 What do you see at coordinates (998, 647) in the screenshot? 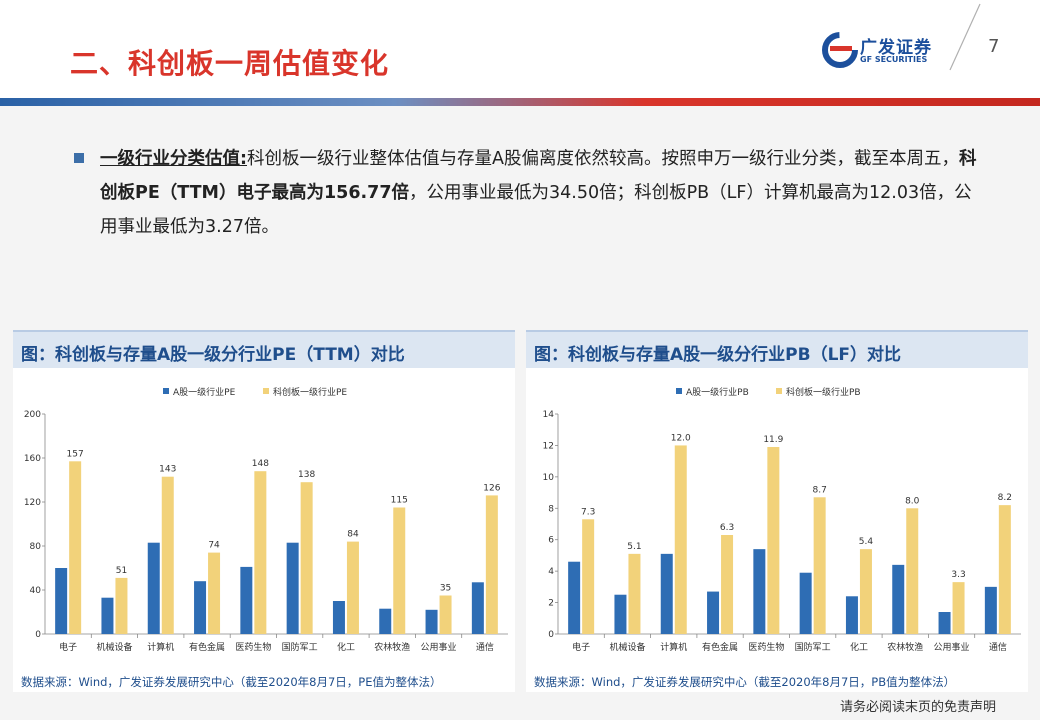
I see `pb-category-label: 通信` at bounding box center [998, 647].